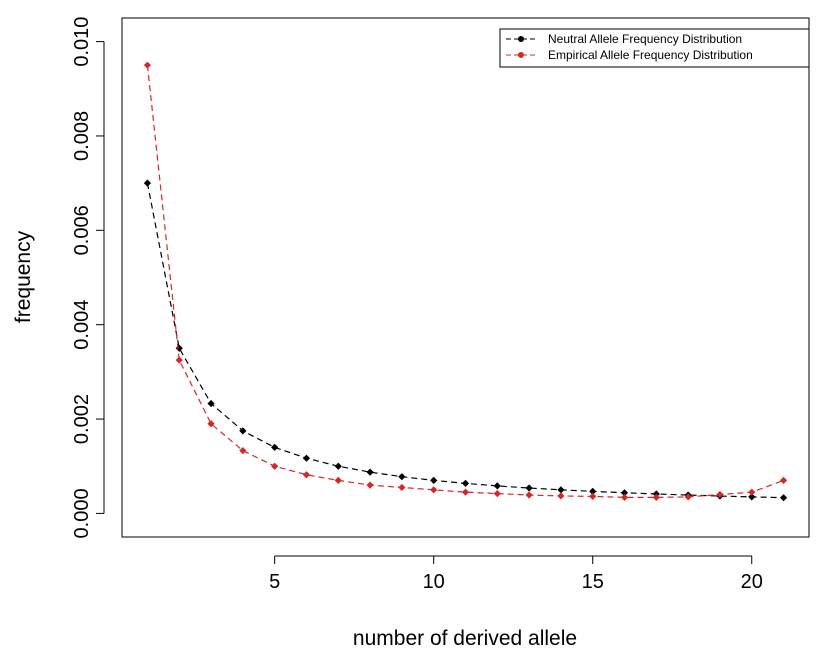  What do you see at coordinates (752, 582) in the screenshot?
I see `x-tick-label: 20` at bounding box center [752, 582].